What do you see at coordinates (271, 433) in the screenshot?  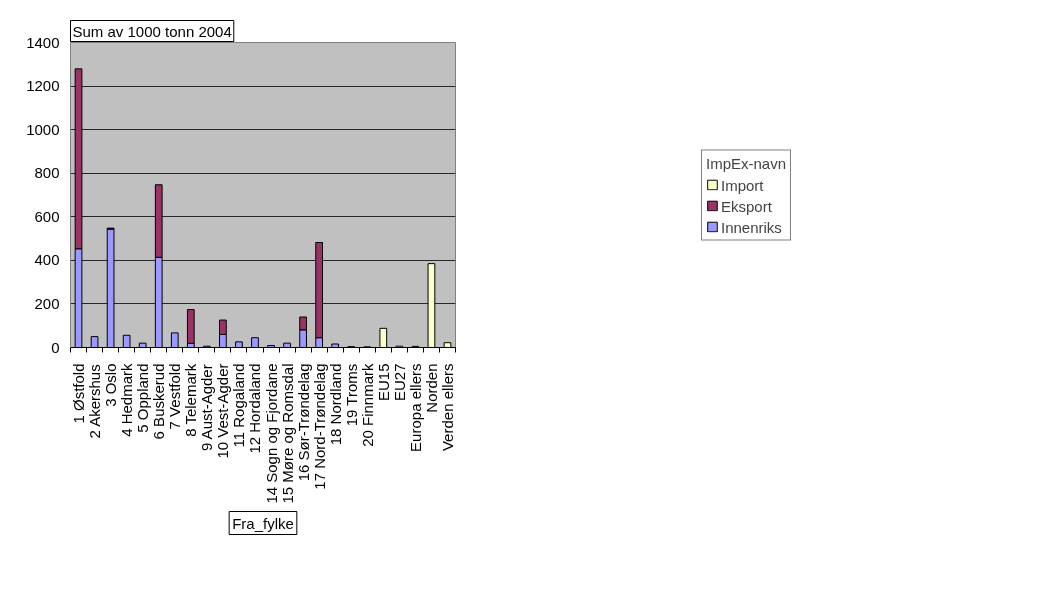 I see `x-tick-label: 14 Sogn og Fjordane` at bounding box center [271, 433].